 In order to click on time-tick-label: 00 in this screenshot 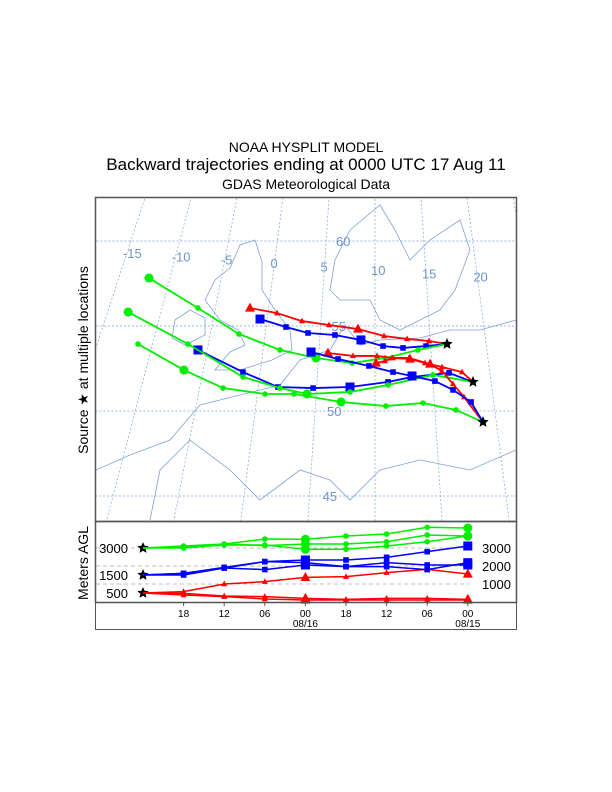, I will do `click(468, 614)`.